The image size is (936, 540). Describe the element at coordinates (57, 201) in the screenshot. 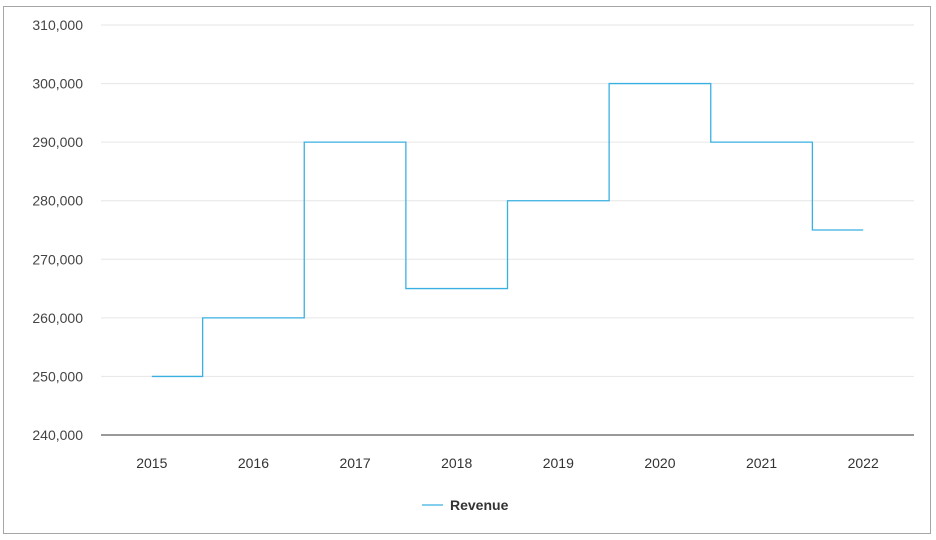

I see `y-tick-label: 280,000` at that location.